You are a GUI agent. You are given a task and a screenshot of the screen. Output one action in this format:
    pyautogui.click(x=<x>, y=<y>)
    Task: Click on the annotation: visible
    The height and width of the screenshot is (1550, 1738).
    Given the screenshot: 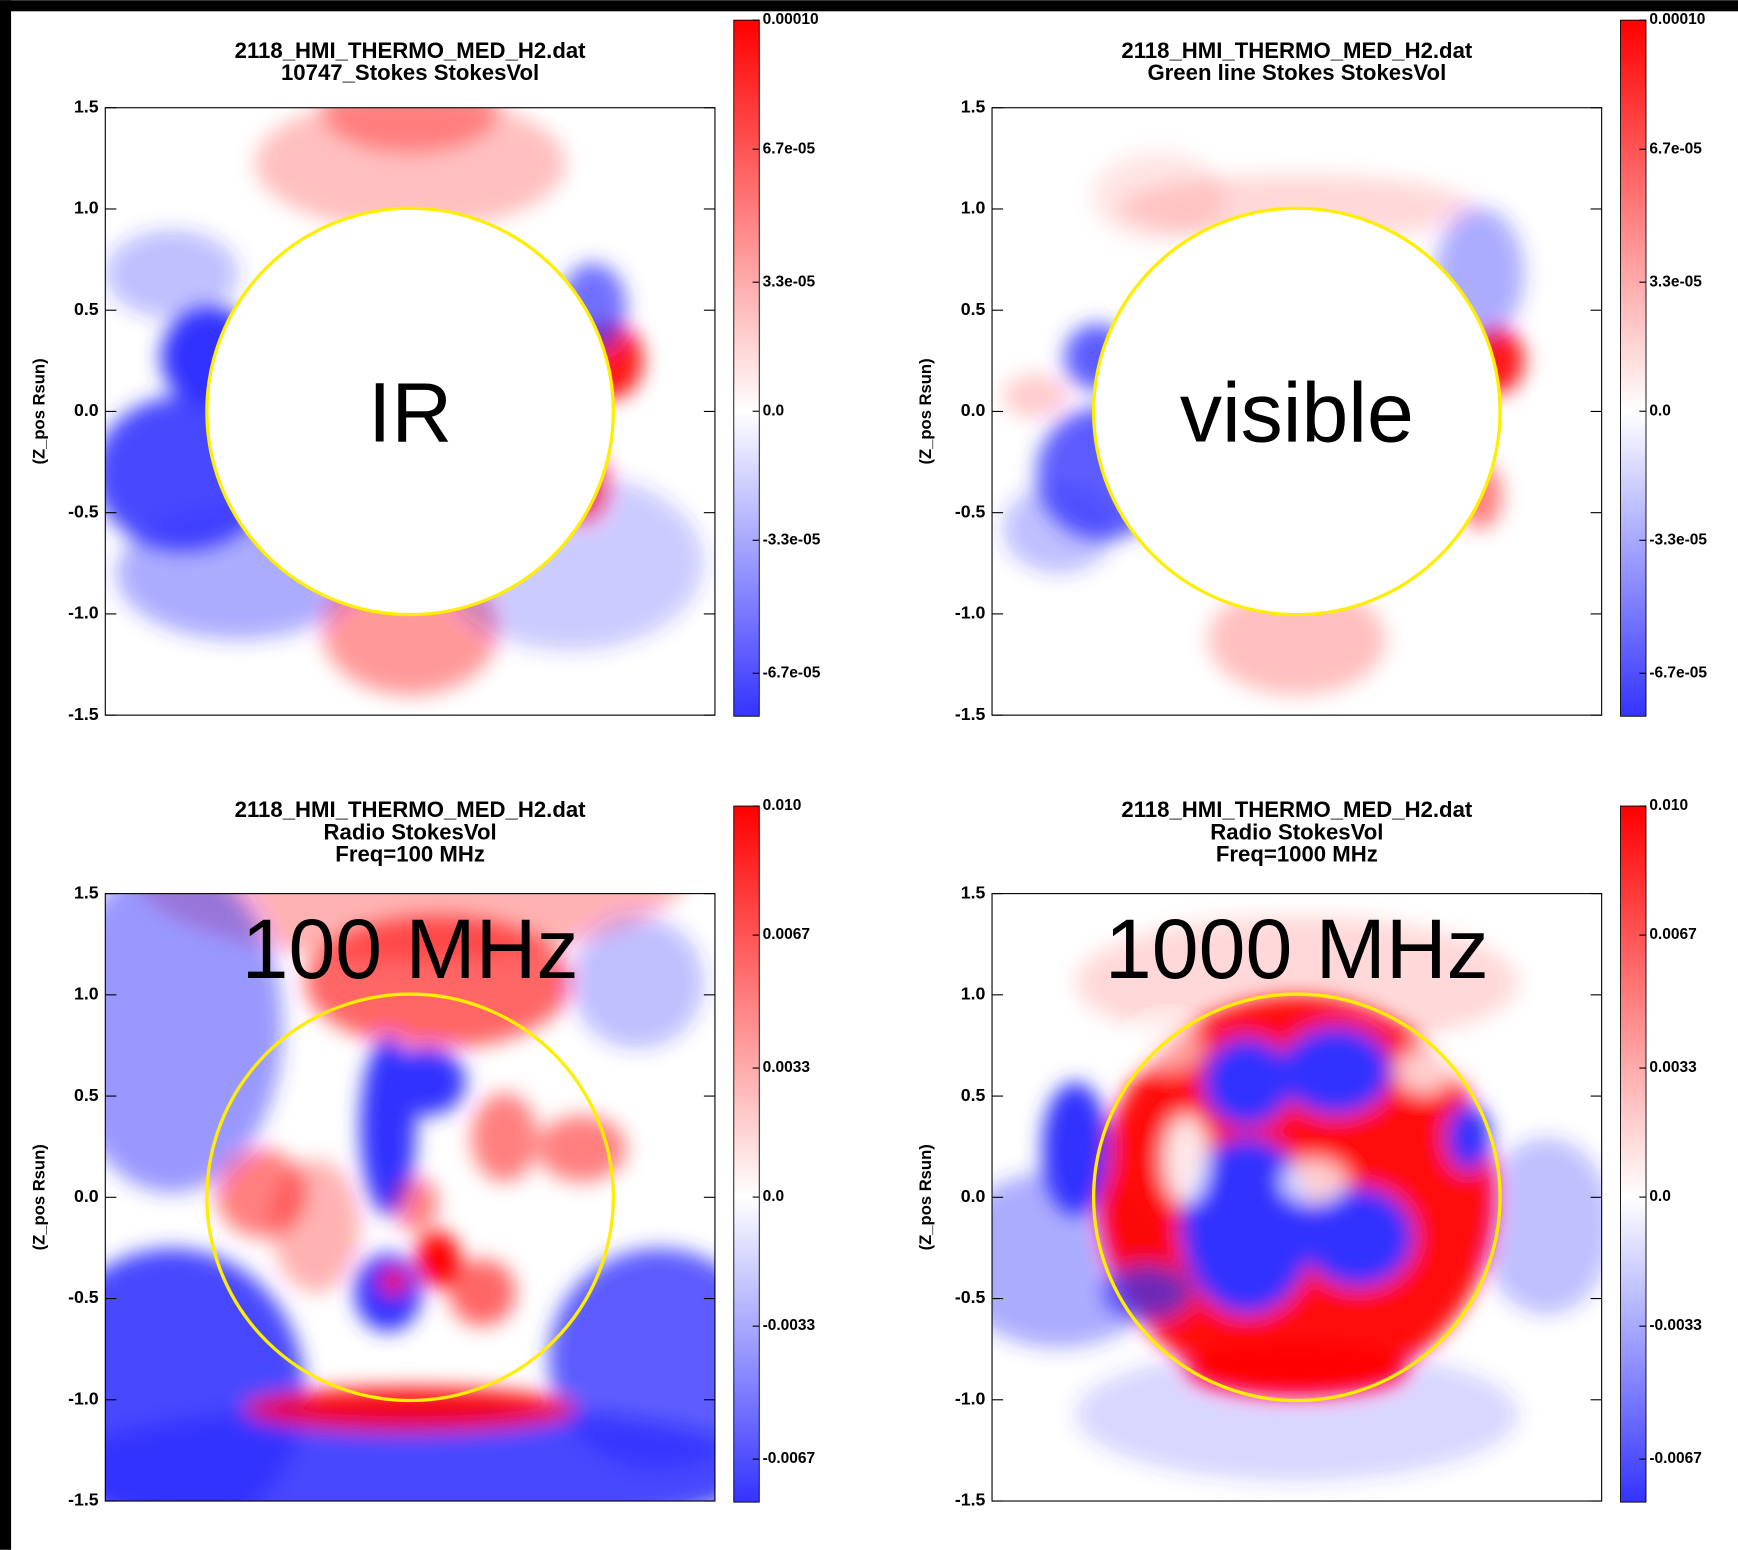 What is the action you would take?
    pyautogui.click(x=1297, y=412)
    